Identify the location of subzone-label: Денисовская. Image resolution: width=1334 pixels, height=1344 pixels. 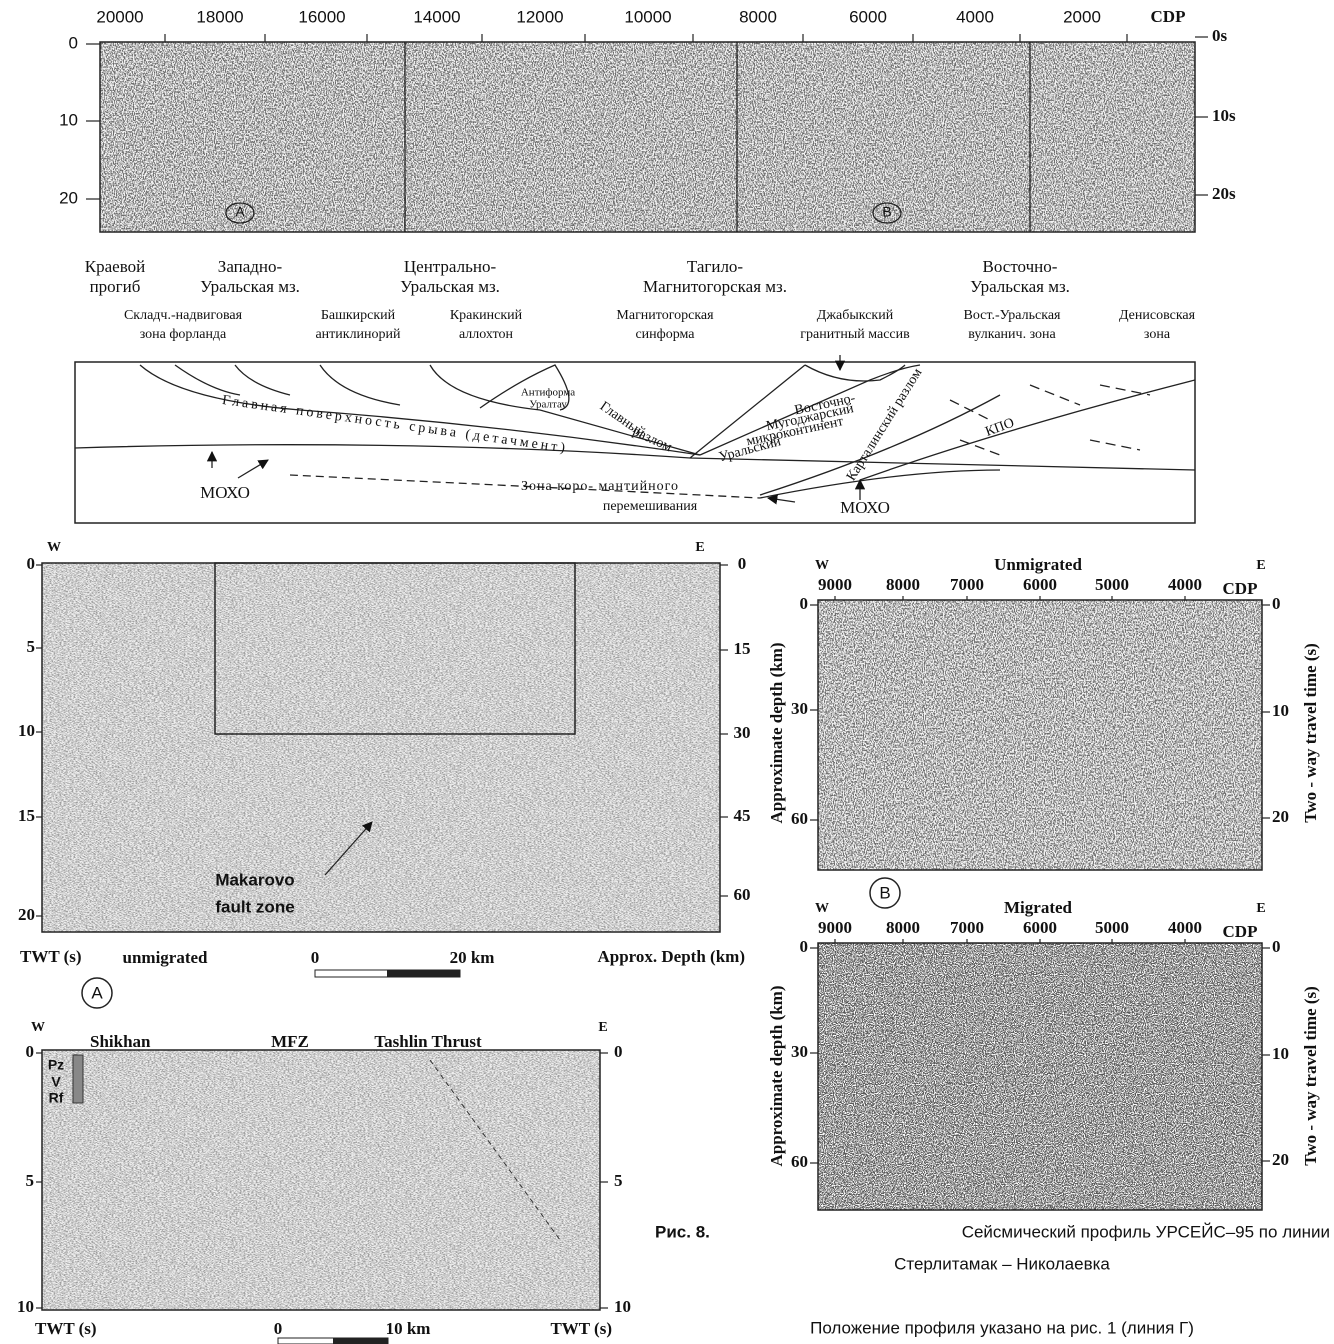
(1157, 315).